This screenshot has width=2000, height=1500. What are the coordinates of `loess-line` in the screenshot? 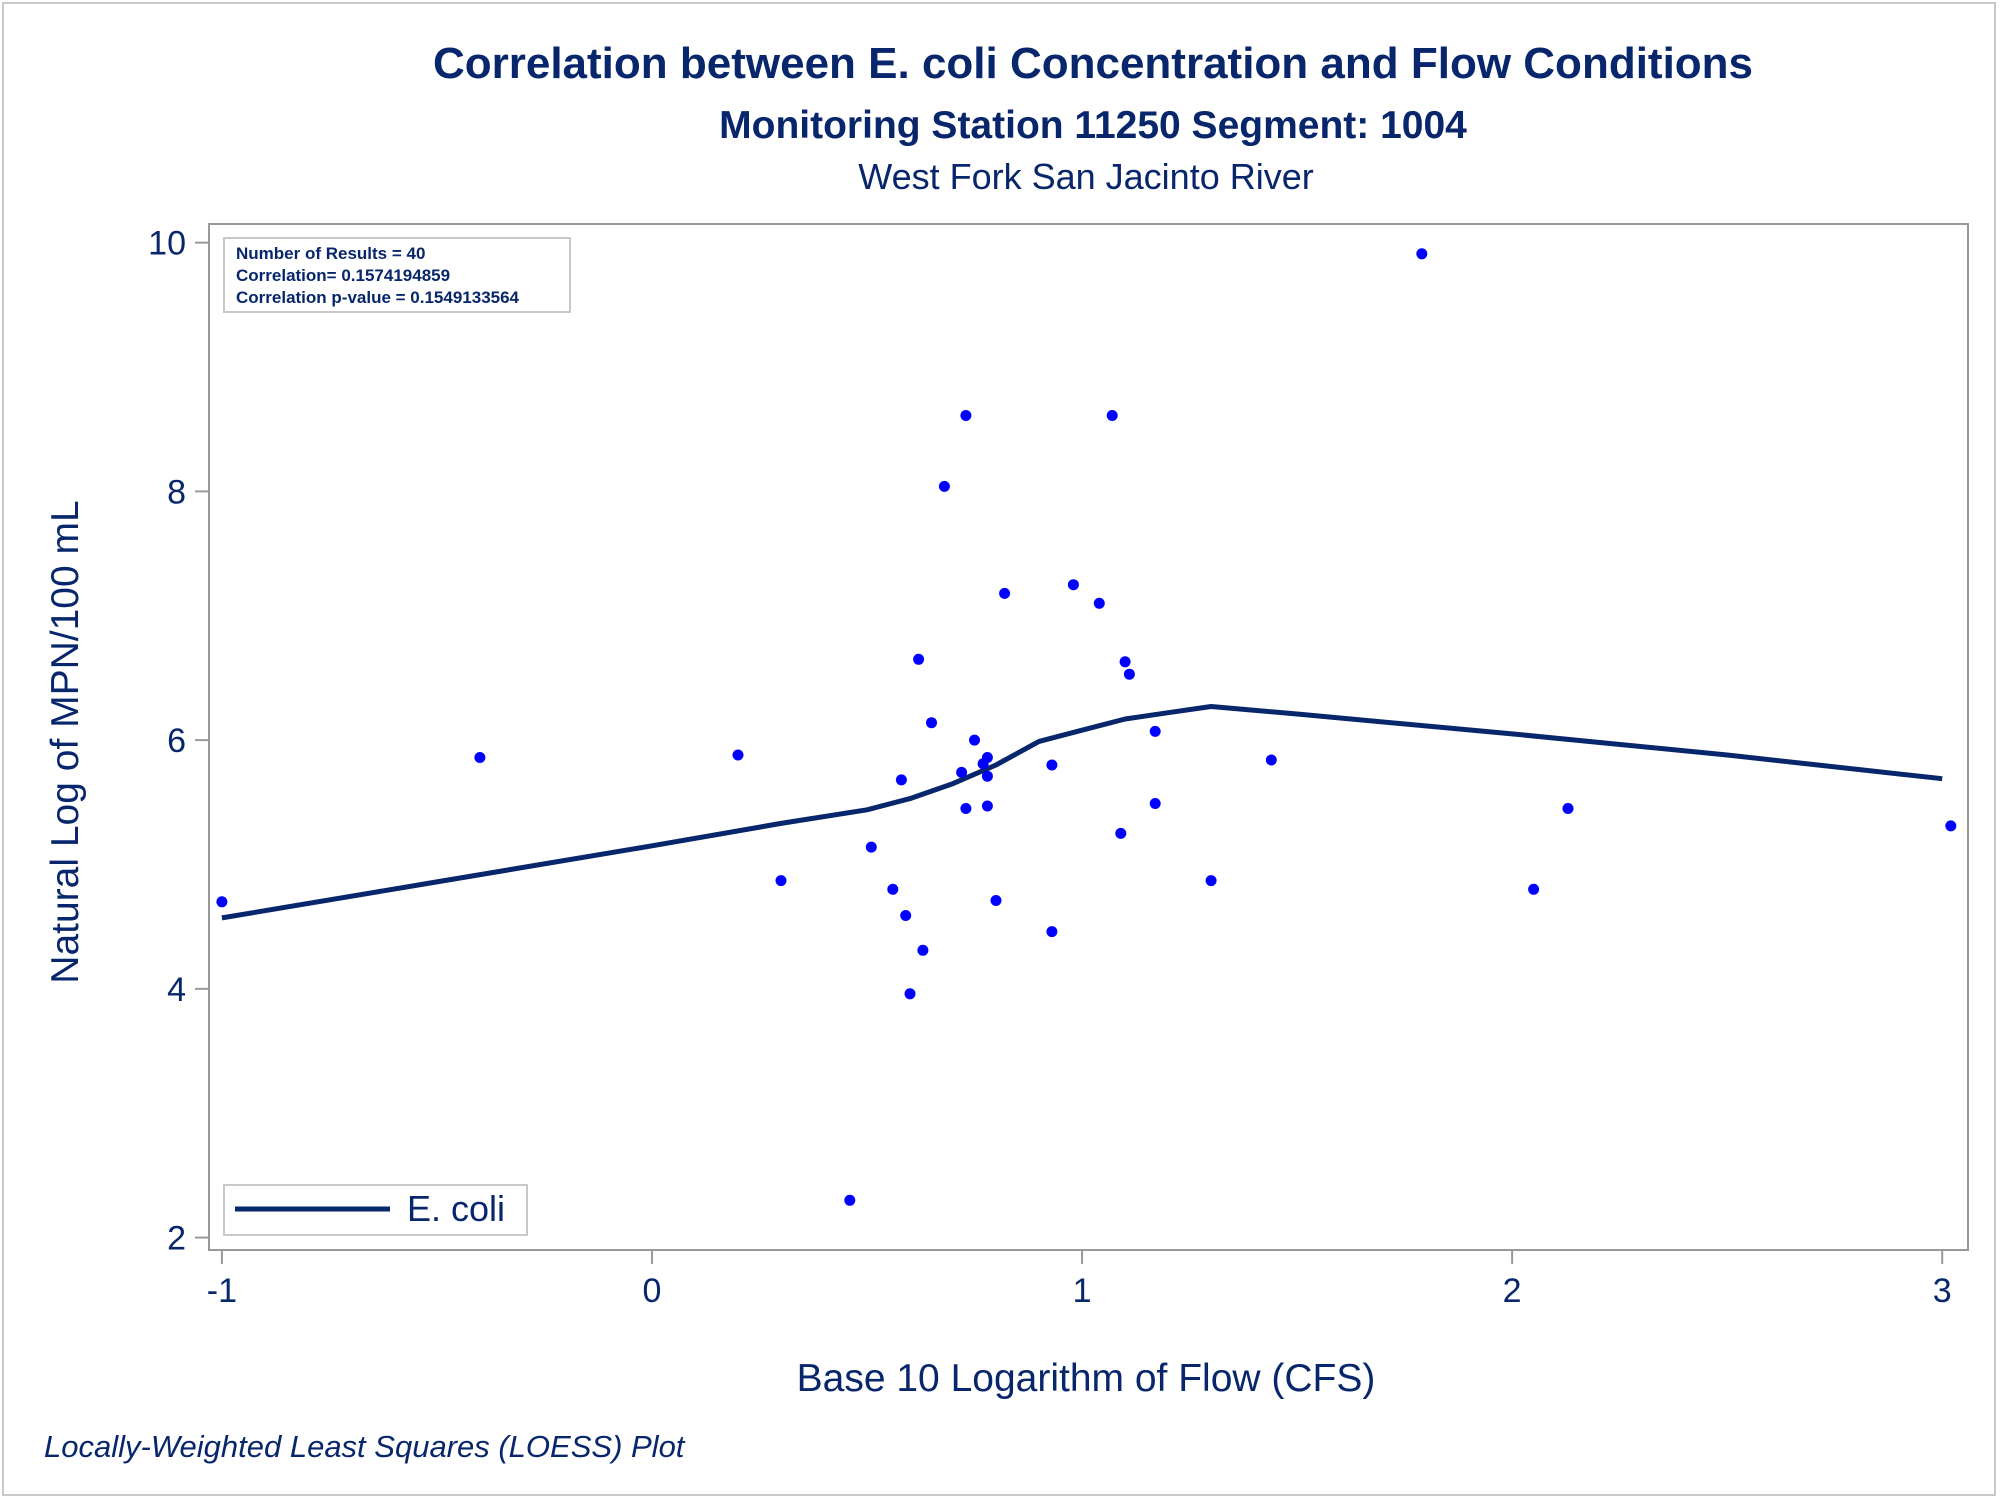 It's located at (1082, 812).